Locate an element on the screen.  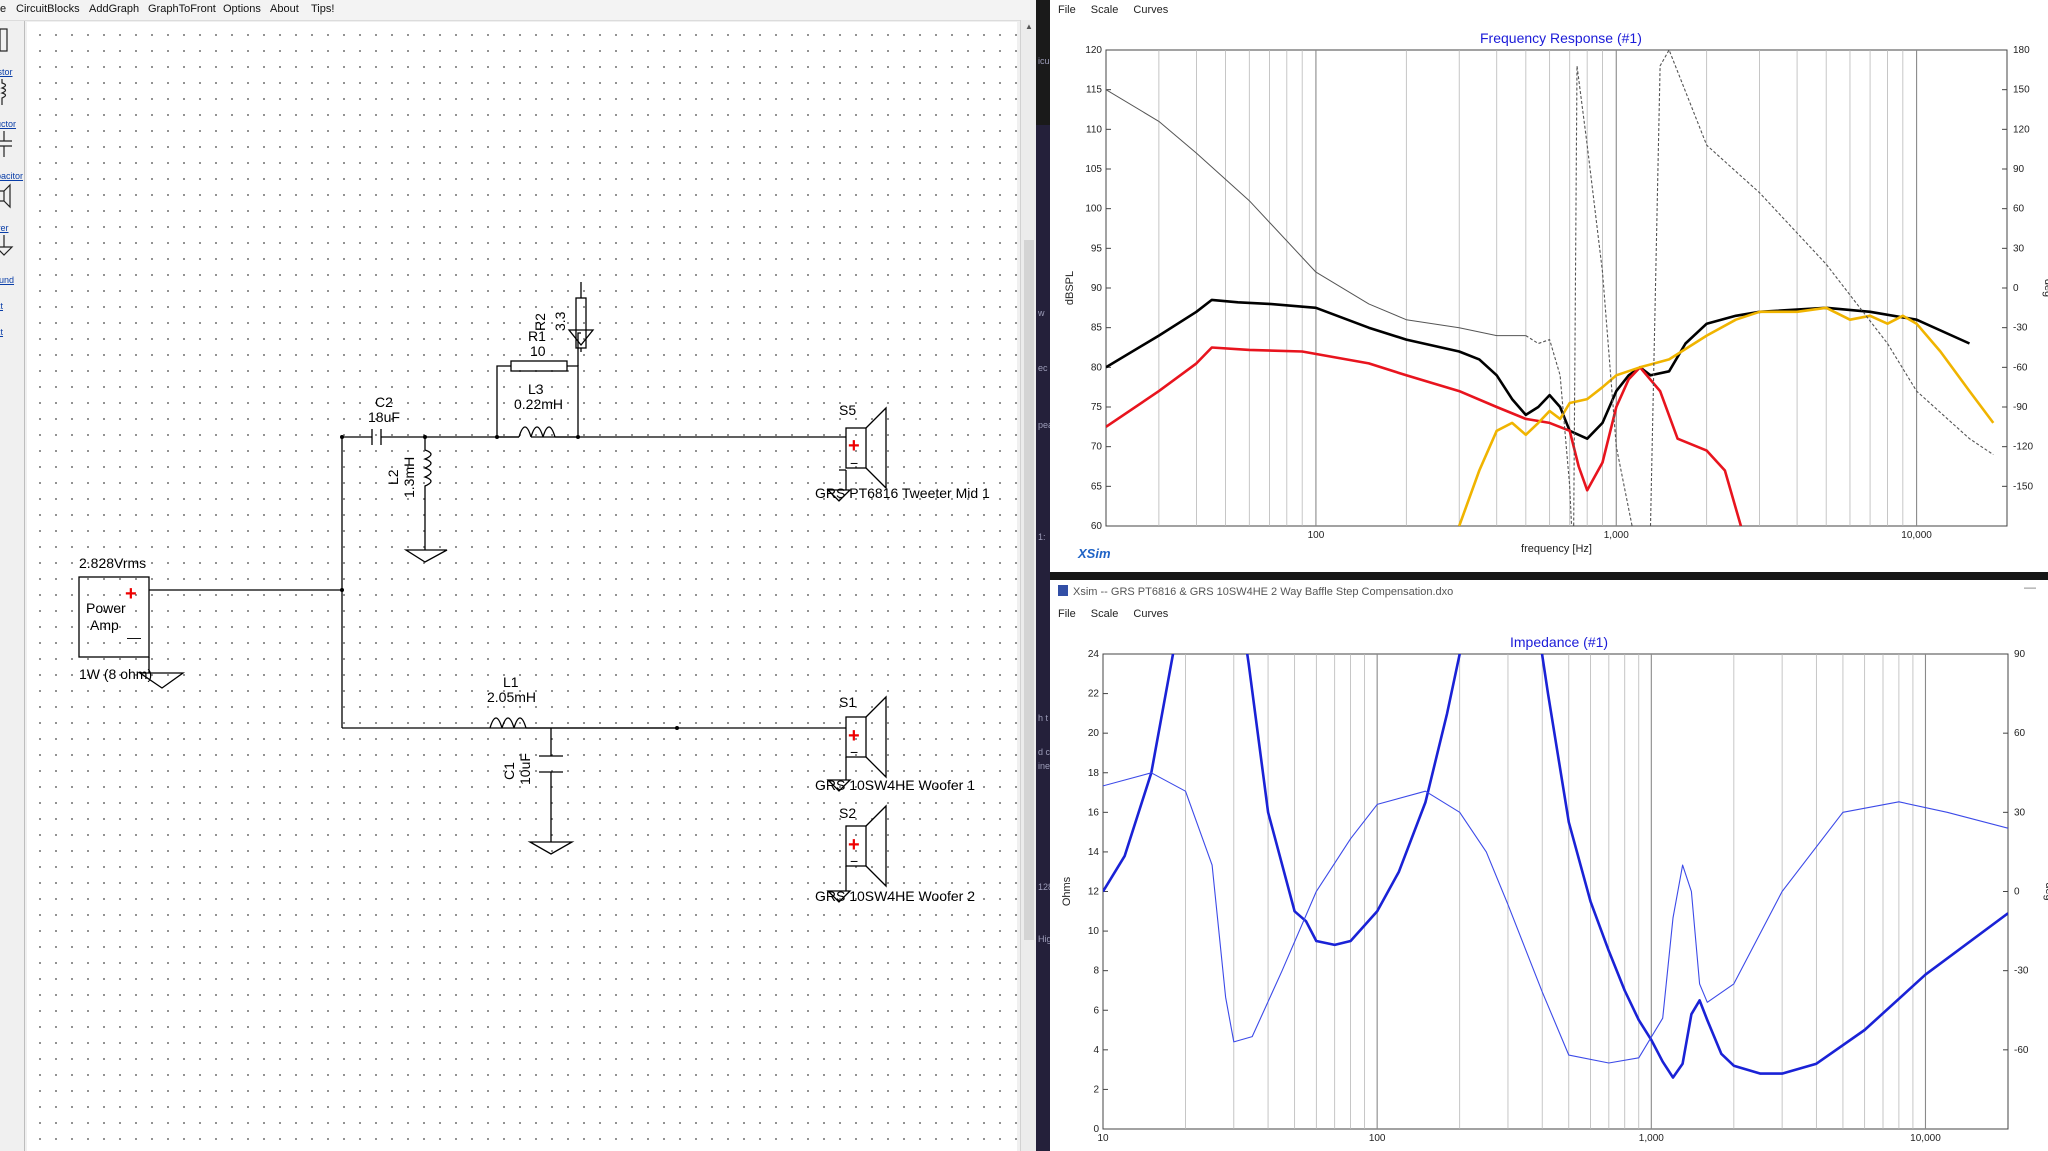
freq-menu-file: File is located at coordinates (1067, 10).